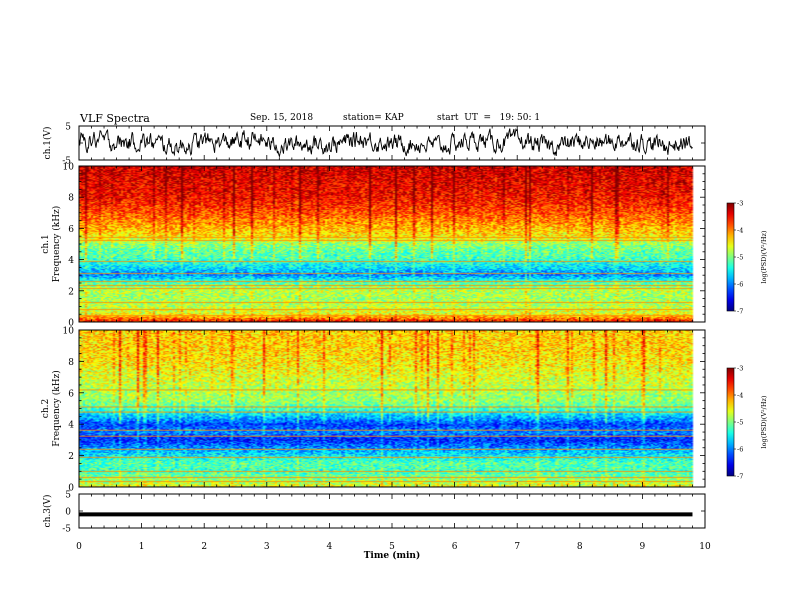 The width and height of the screenshot is (792, 612). What do you see at coordinates (455, 547) in the screenshot?
I see `x-tick-label: 6` at bounding box center [455, 547].